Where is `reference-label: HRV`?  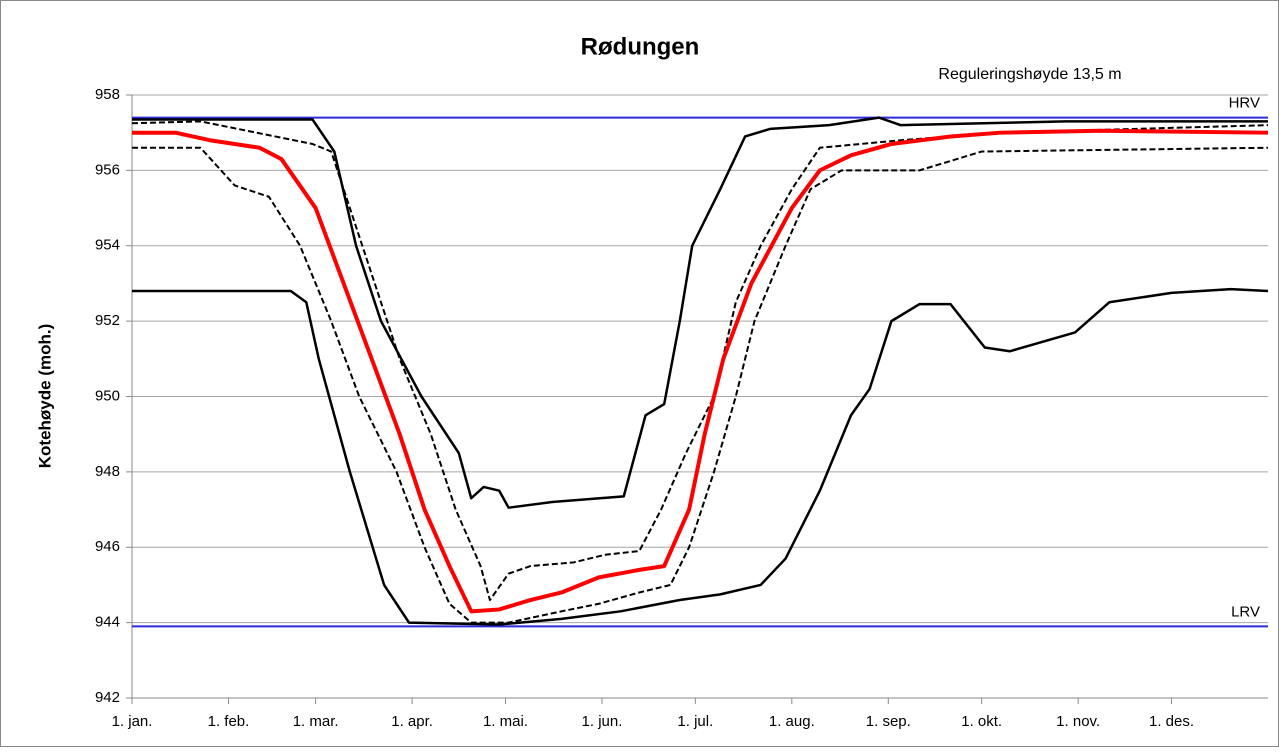
reference-label: HRV is located at coordinates (1244, 103).